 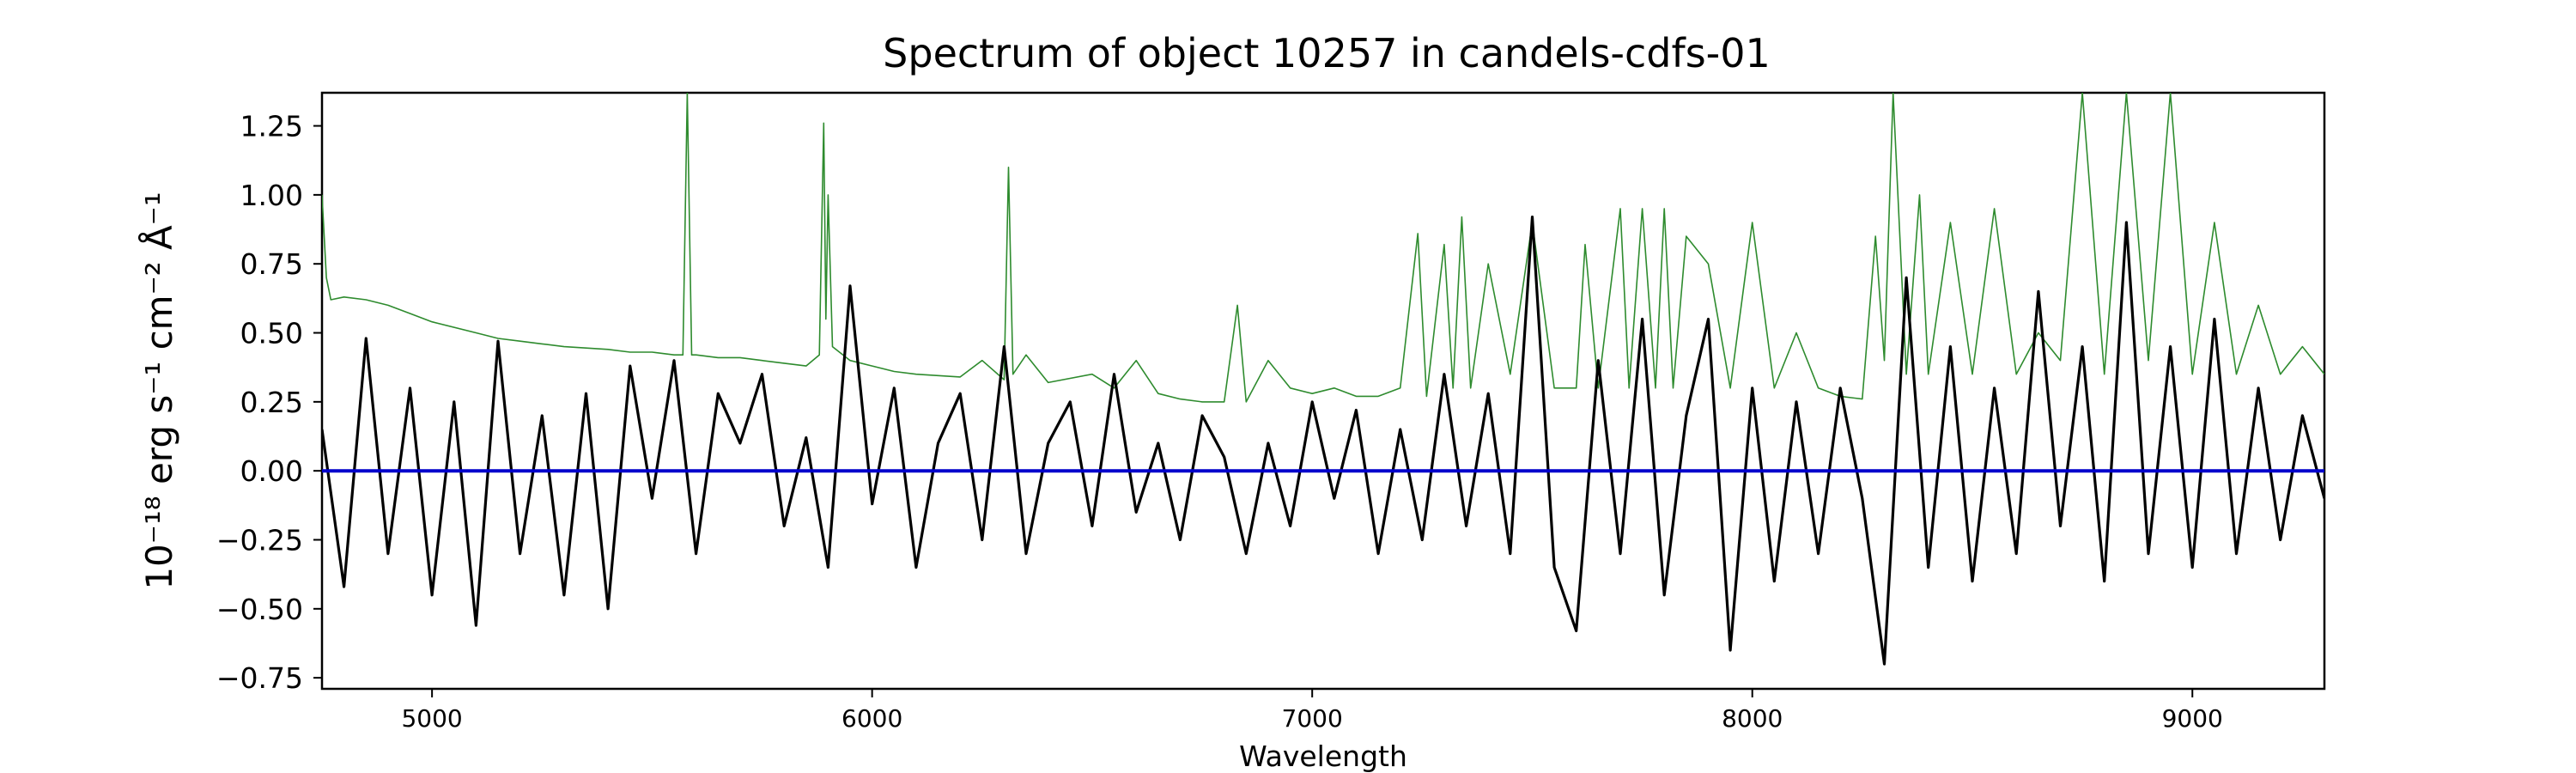 I want to click on y-tick-label: 1.00, so click(x=271, y=195).